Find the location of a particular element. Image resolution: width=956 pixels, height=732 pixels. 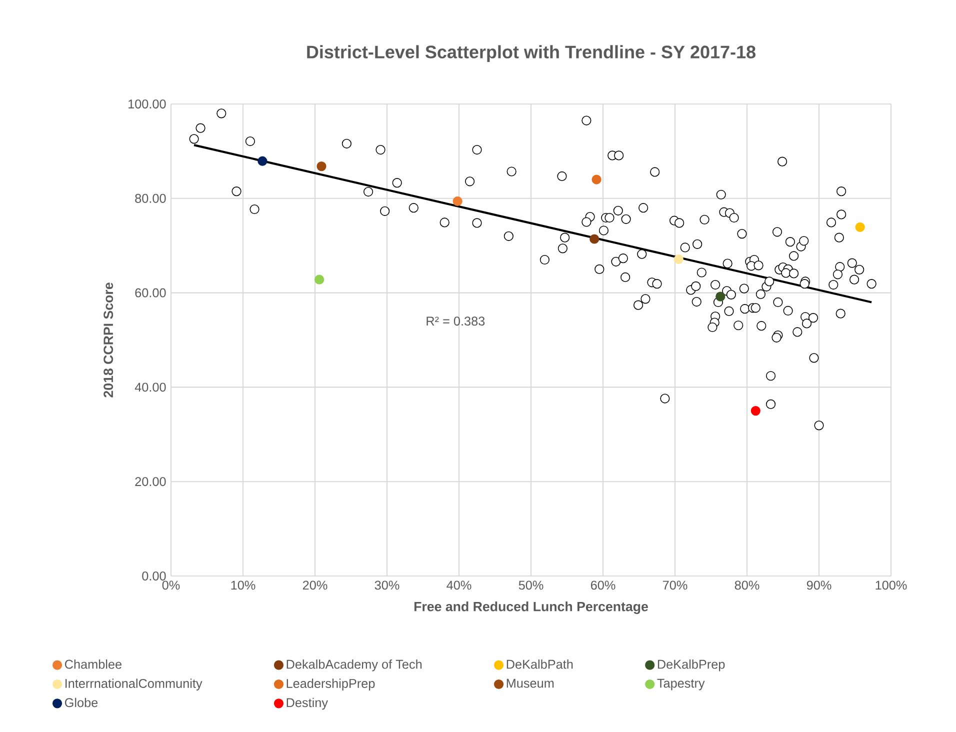

x-tick-label: 70% is located at coordinates (675, 585).